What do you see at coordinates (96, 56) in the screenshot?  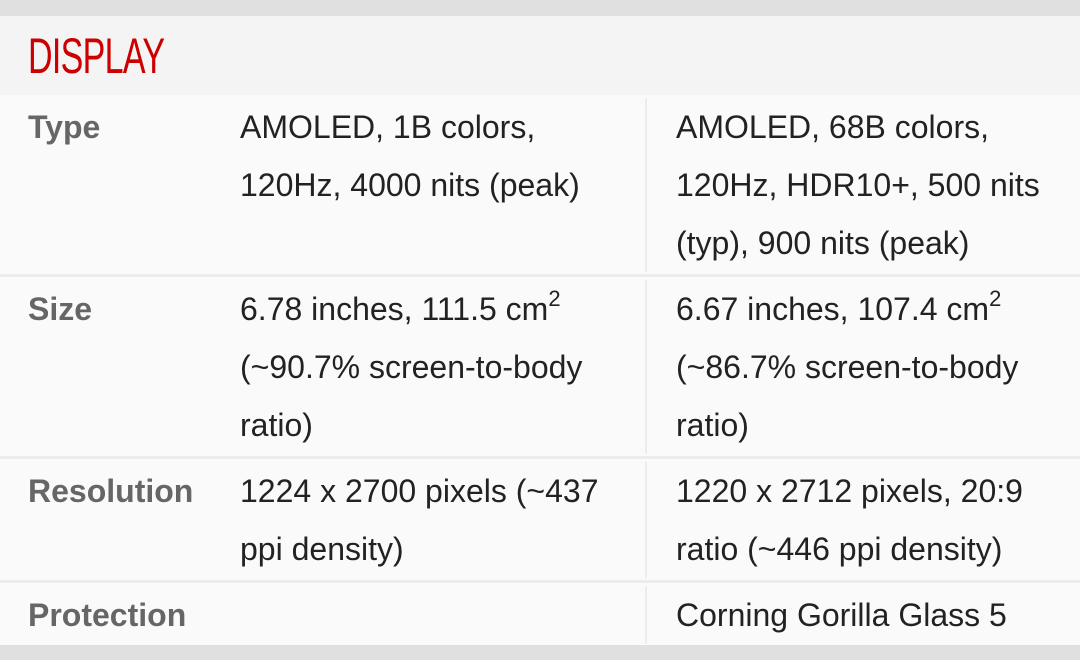 I see `section-title: DISPLAY` at bounding box center [96, 56].